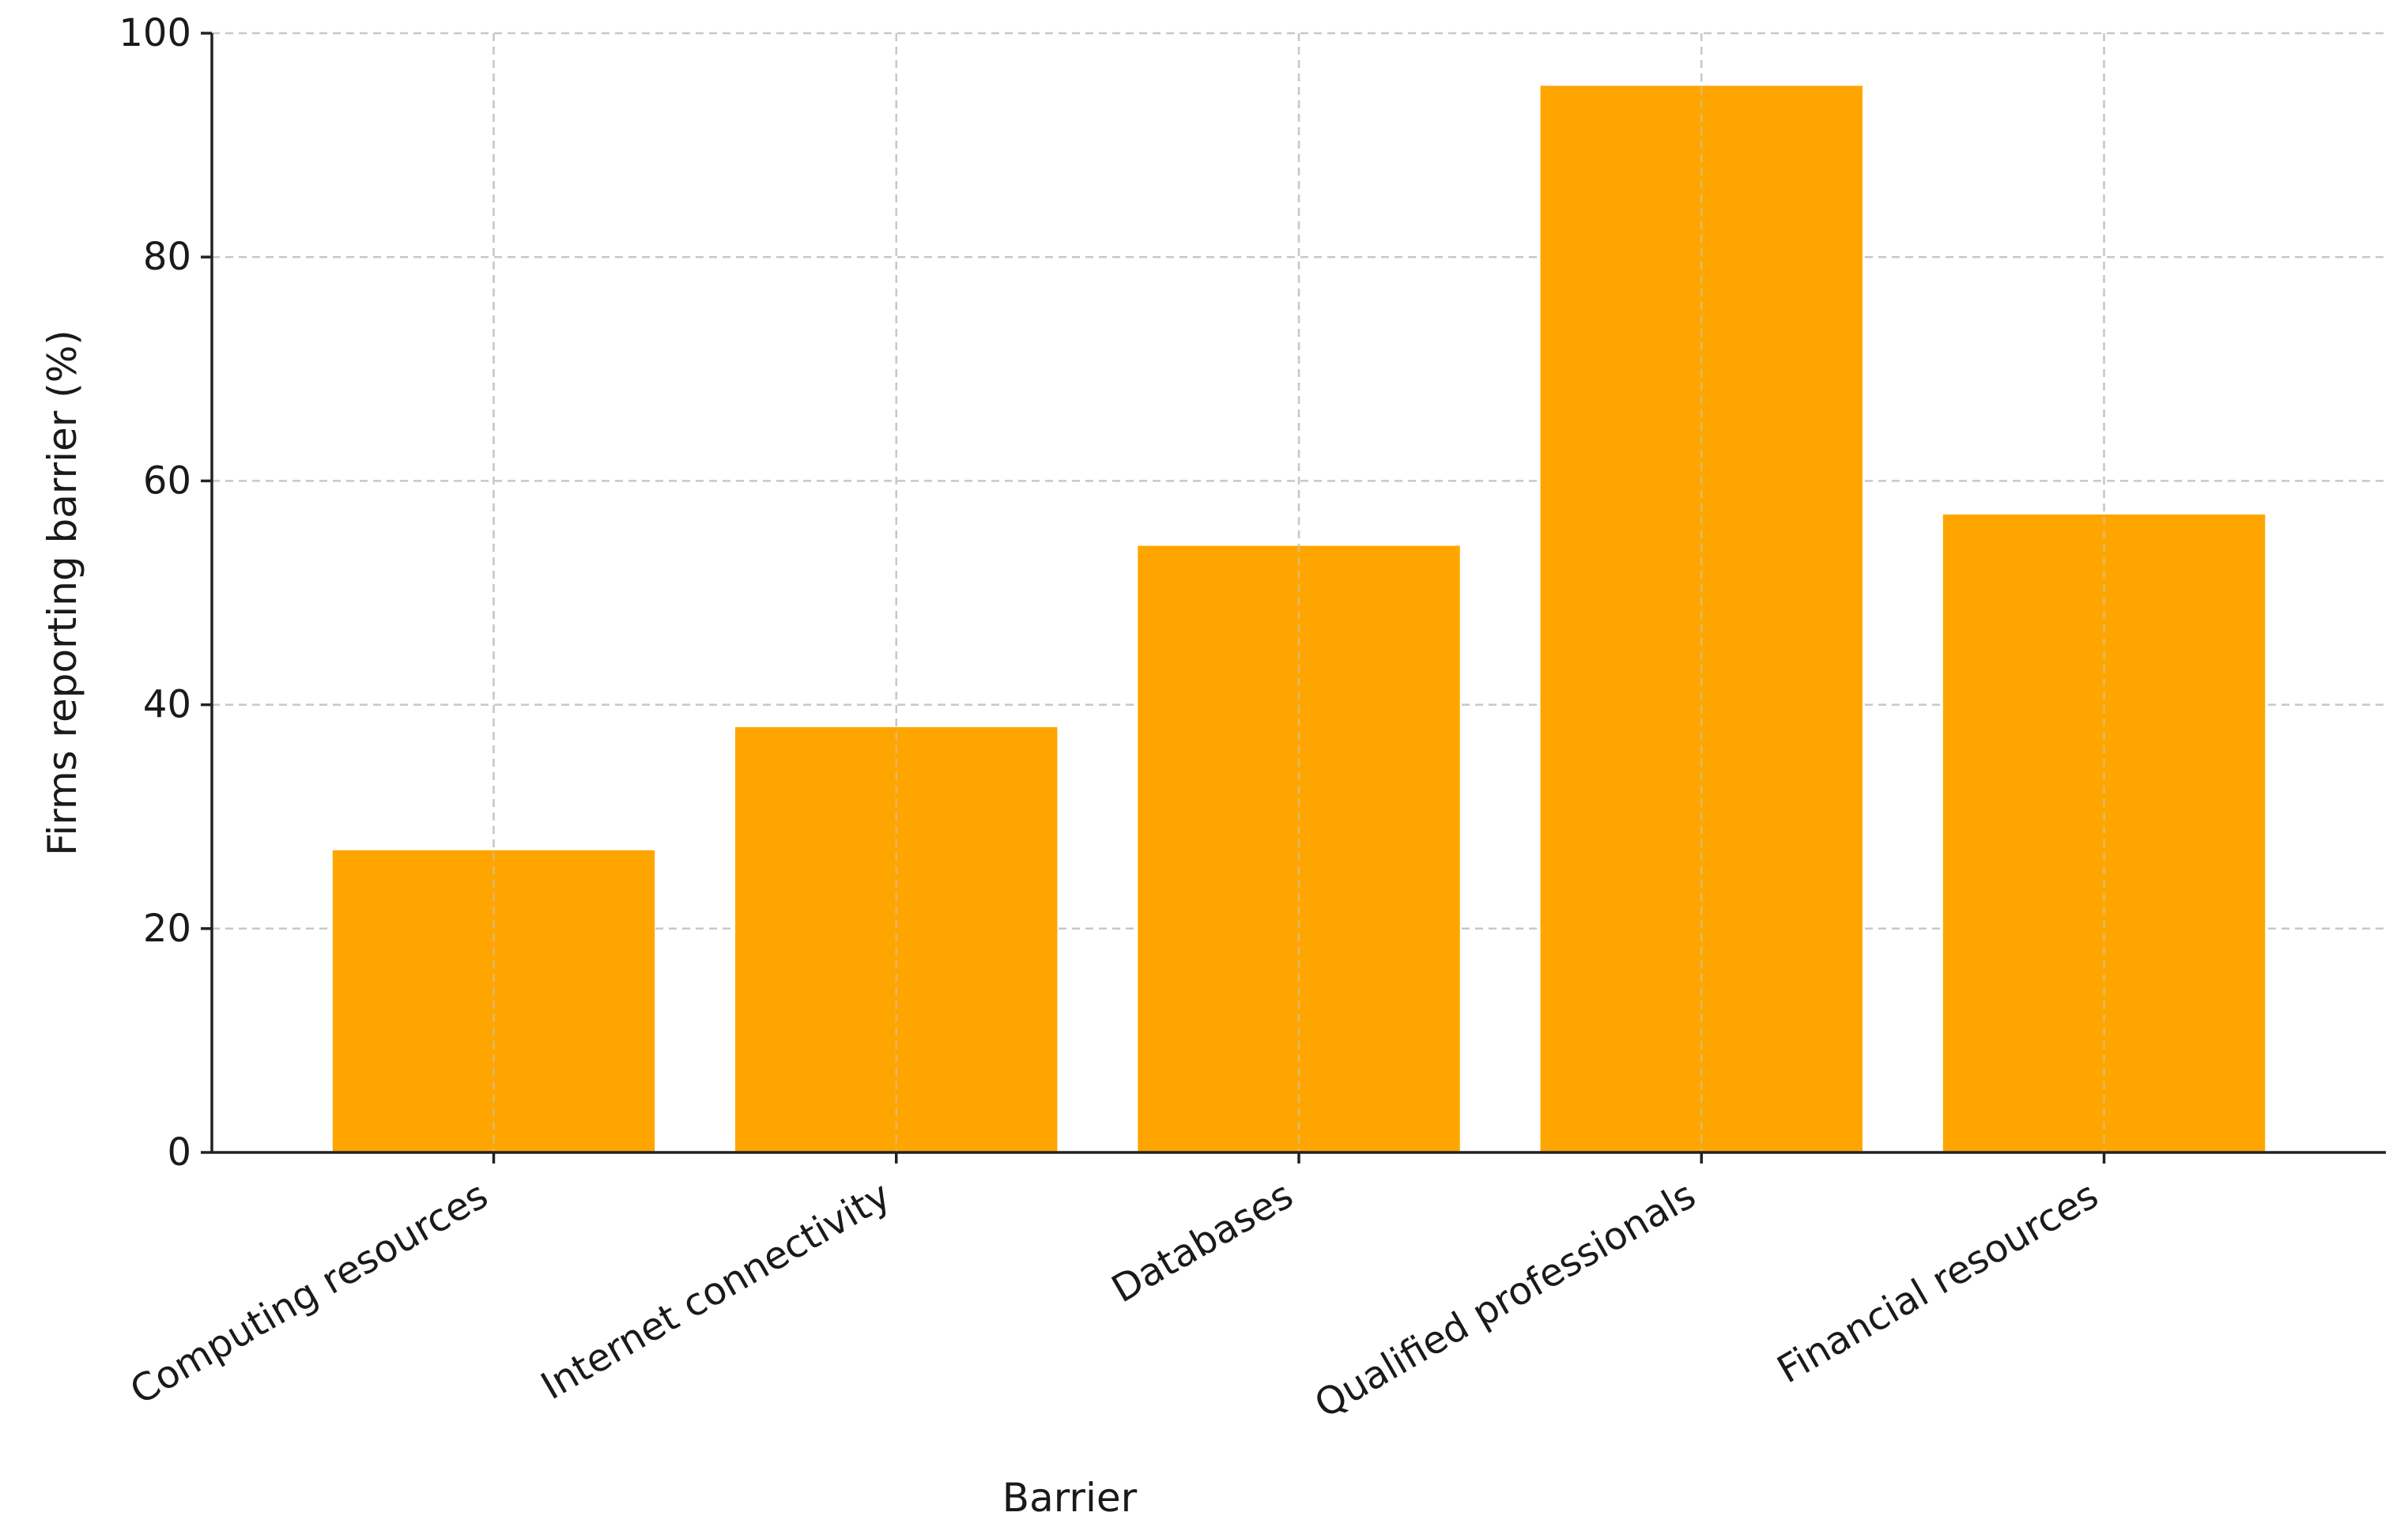  What do you see at coordinates (167, 705) in the screenshot?
I see `y-tick-label: 40` at bounding box center [167, 705].